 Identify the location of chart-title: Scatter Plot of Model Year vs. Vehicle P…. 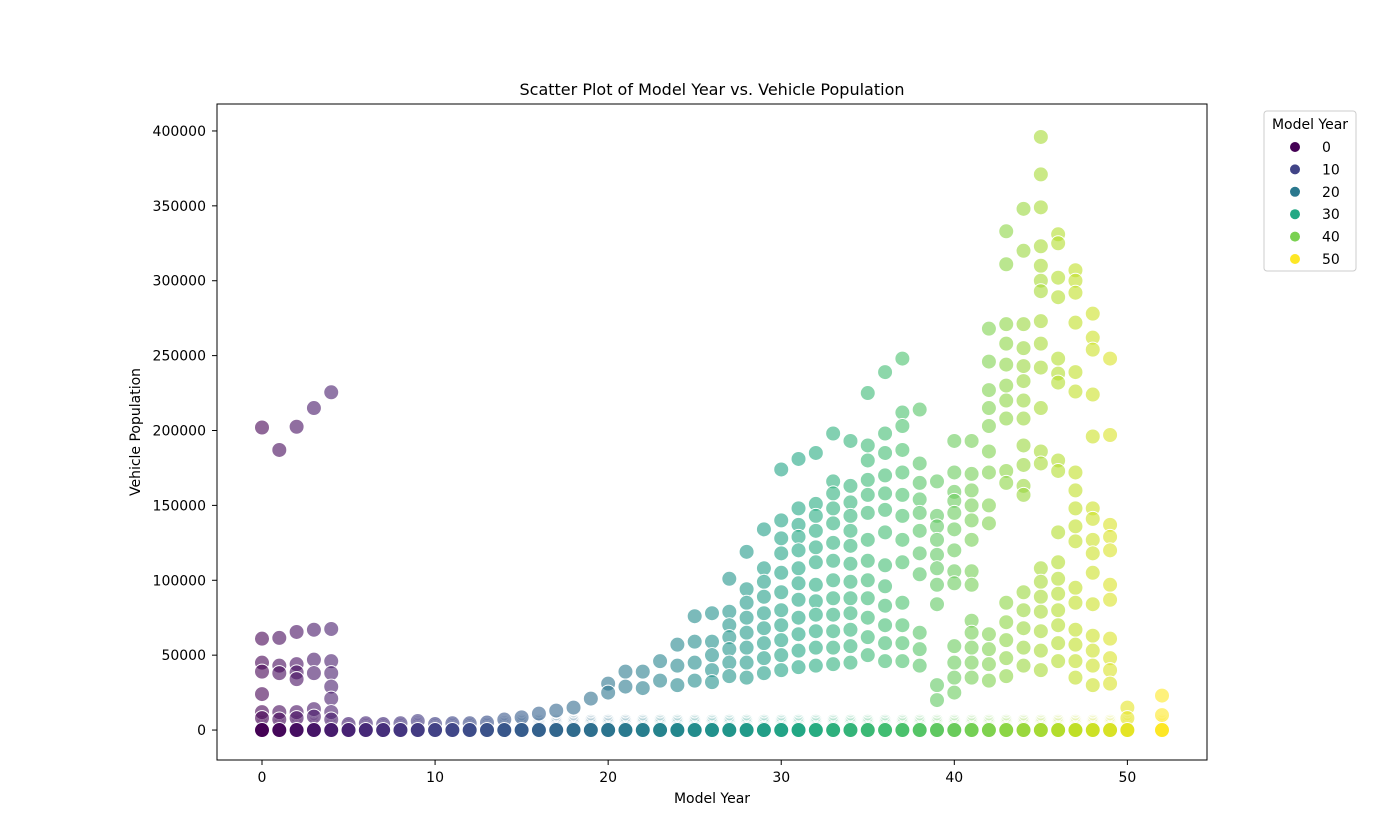
(712, 89).